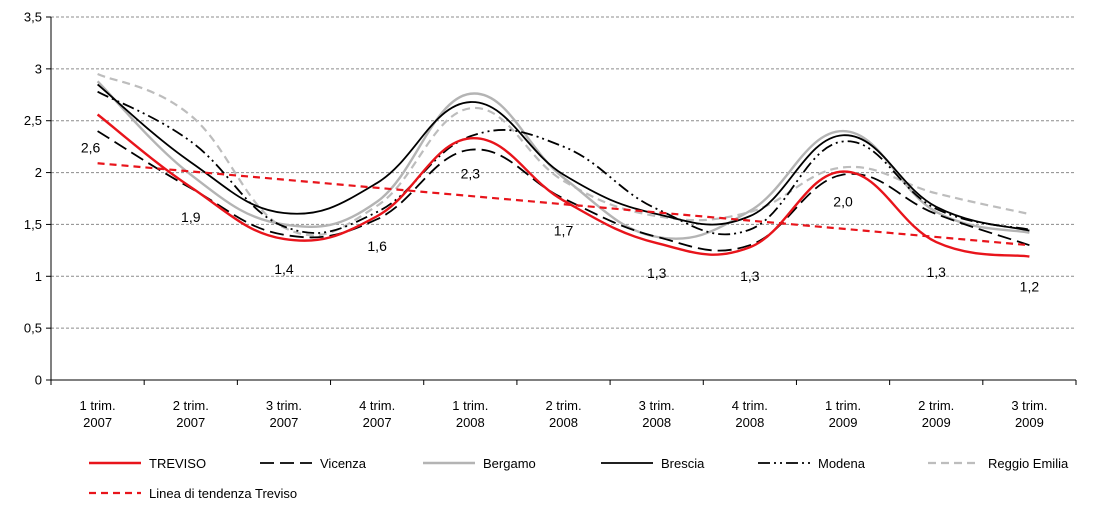 This screenshot has width=1095, height=506. What do you see at coordinates (284, 269) in the screenshot?
I see `data-label: 1,4` at bounding box center [284, 269].